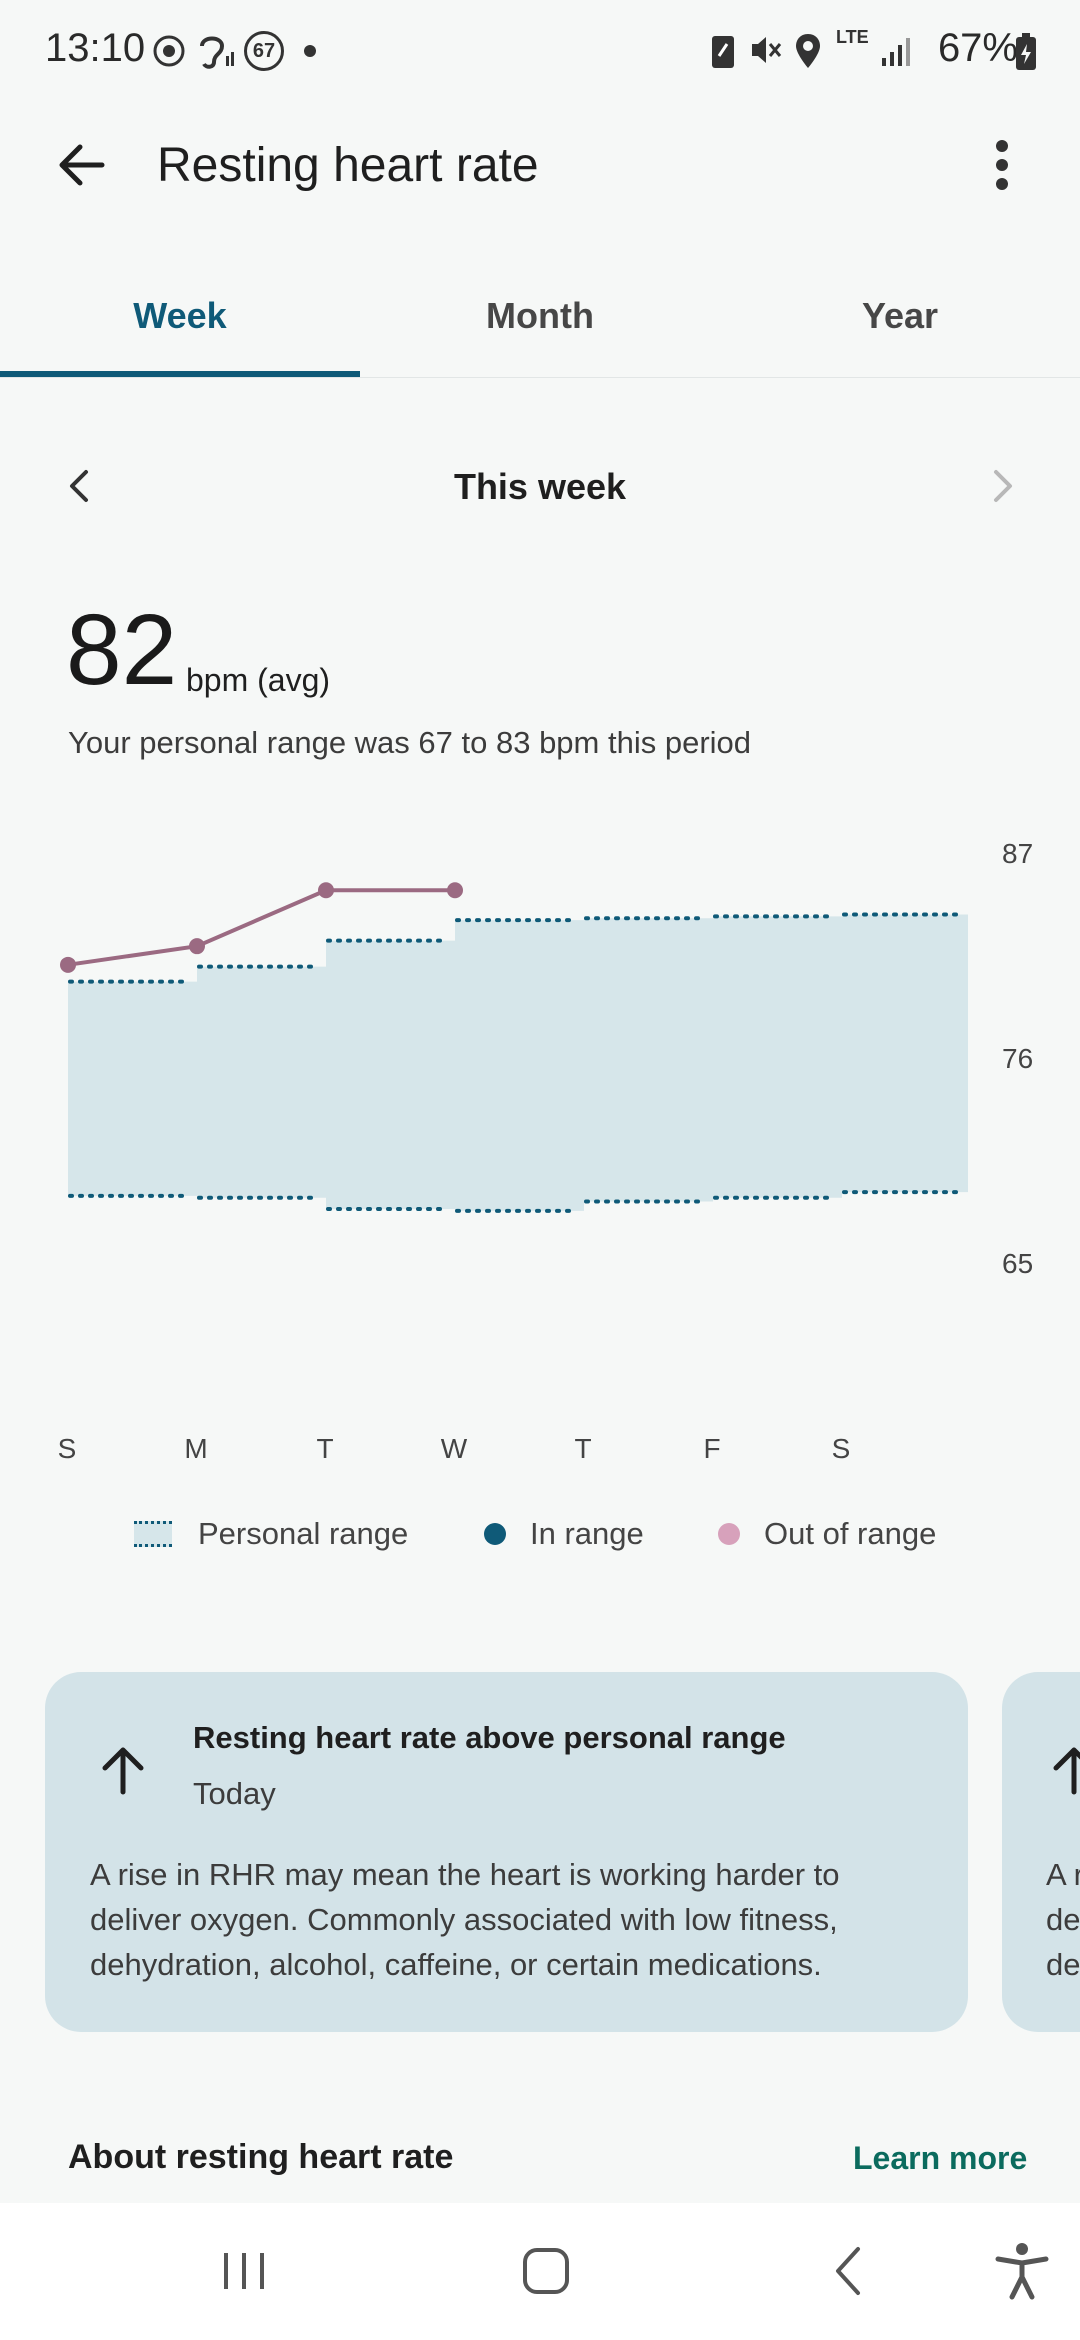  Describe the element at coordinates (1002, 486) in the screenshot. I see `chevron-right-icon` at that location.